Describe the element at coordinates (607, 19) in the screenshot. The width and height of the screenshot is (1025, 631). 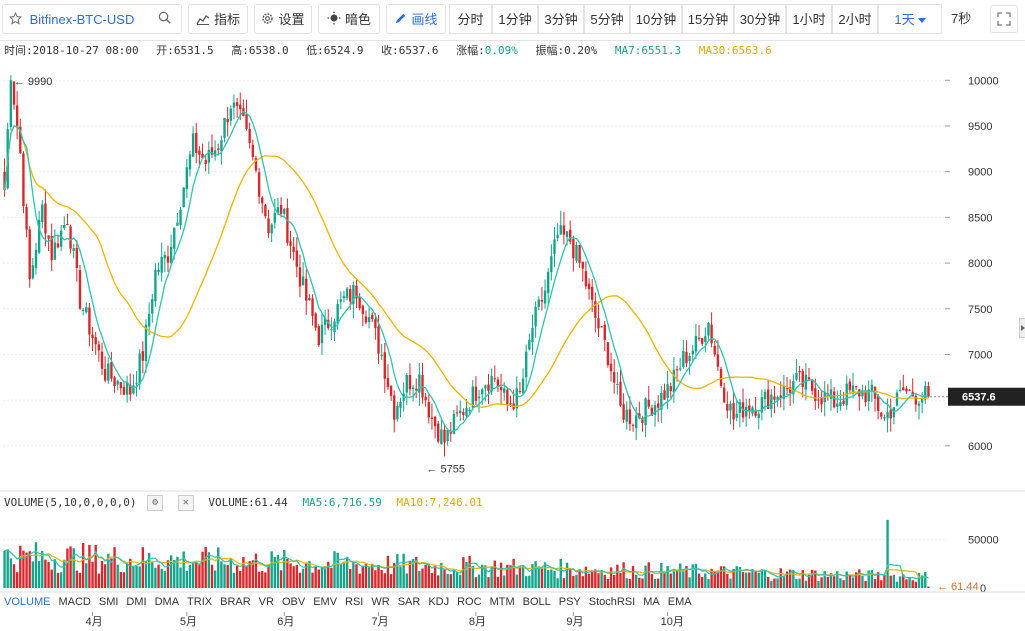
I see `period-3: 5分钟` at that location.